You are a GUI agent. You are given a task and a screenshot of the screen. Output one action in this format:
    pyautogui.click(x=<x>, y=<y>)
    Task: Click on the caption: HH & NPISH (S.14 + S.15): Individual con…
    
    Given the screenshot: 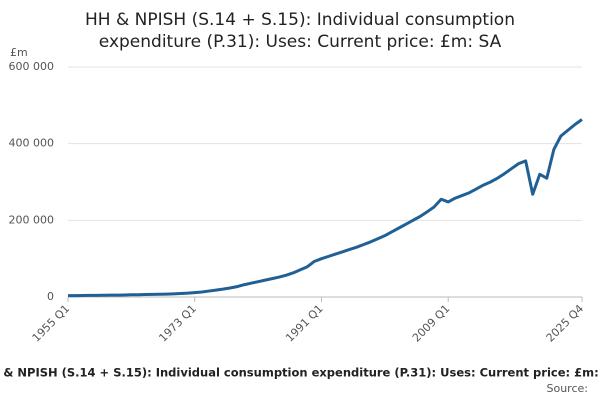 What is the action you would take?
    pyautogui.click(x=300, y=373)
    